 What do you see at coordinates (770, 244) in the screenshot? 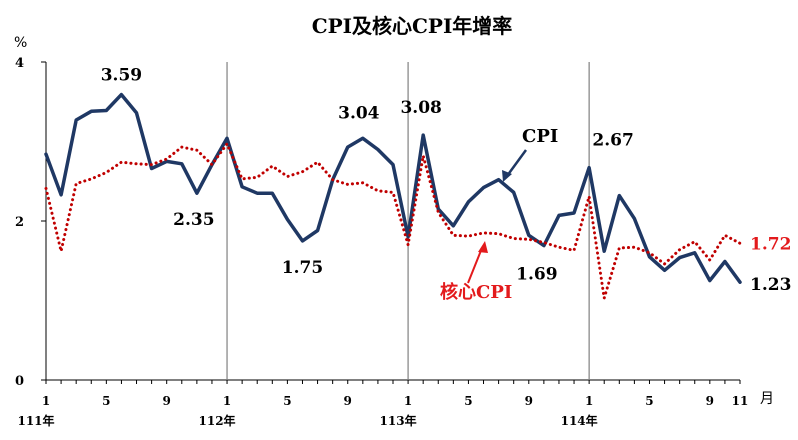
I see `data-label: 1.72` at bounding box center [770, 244].